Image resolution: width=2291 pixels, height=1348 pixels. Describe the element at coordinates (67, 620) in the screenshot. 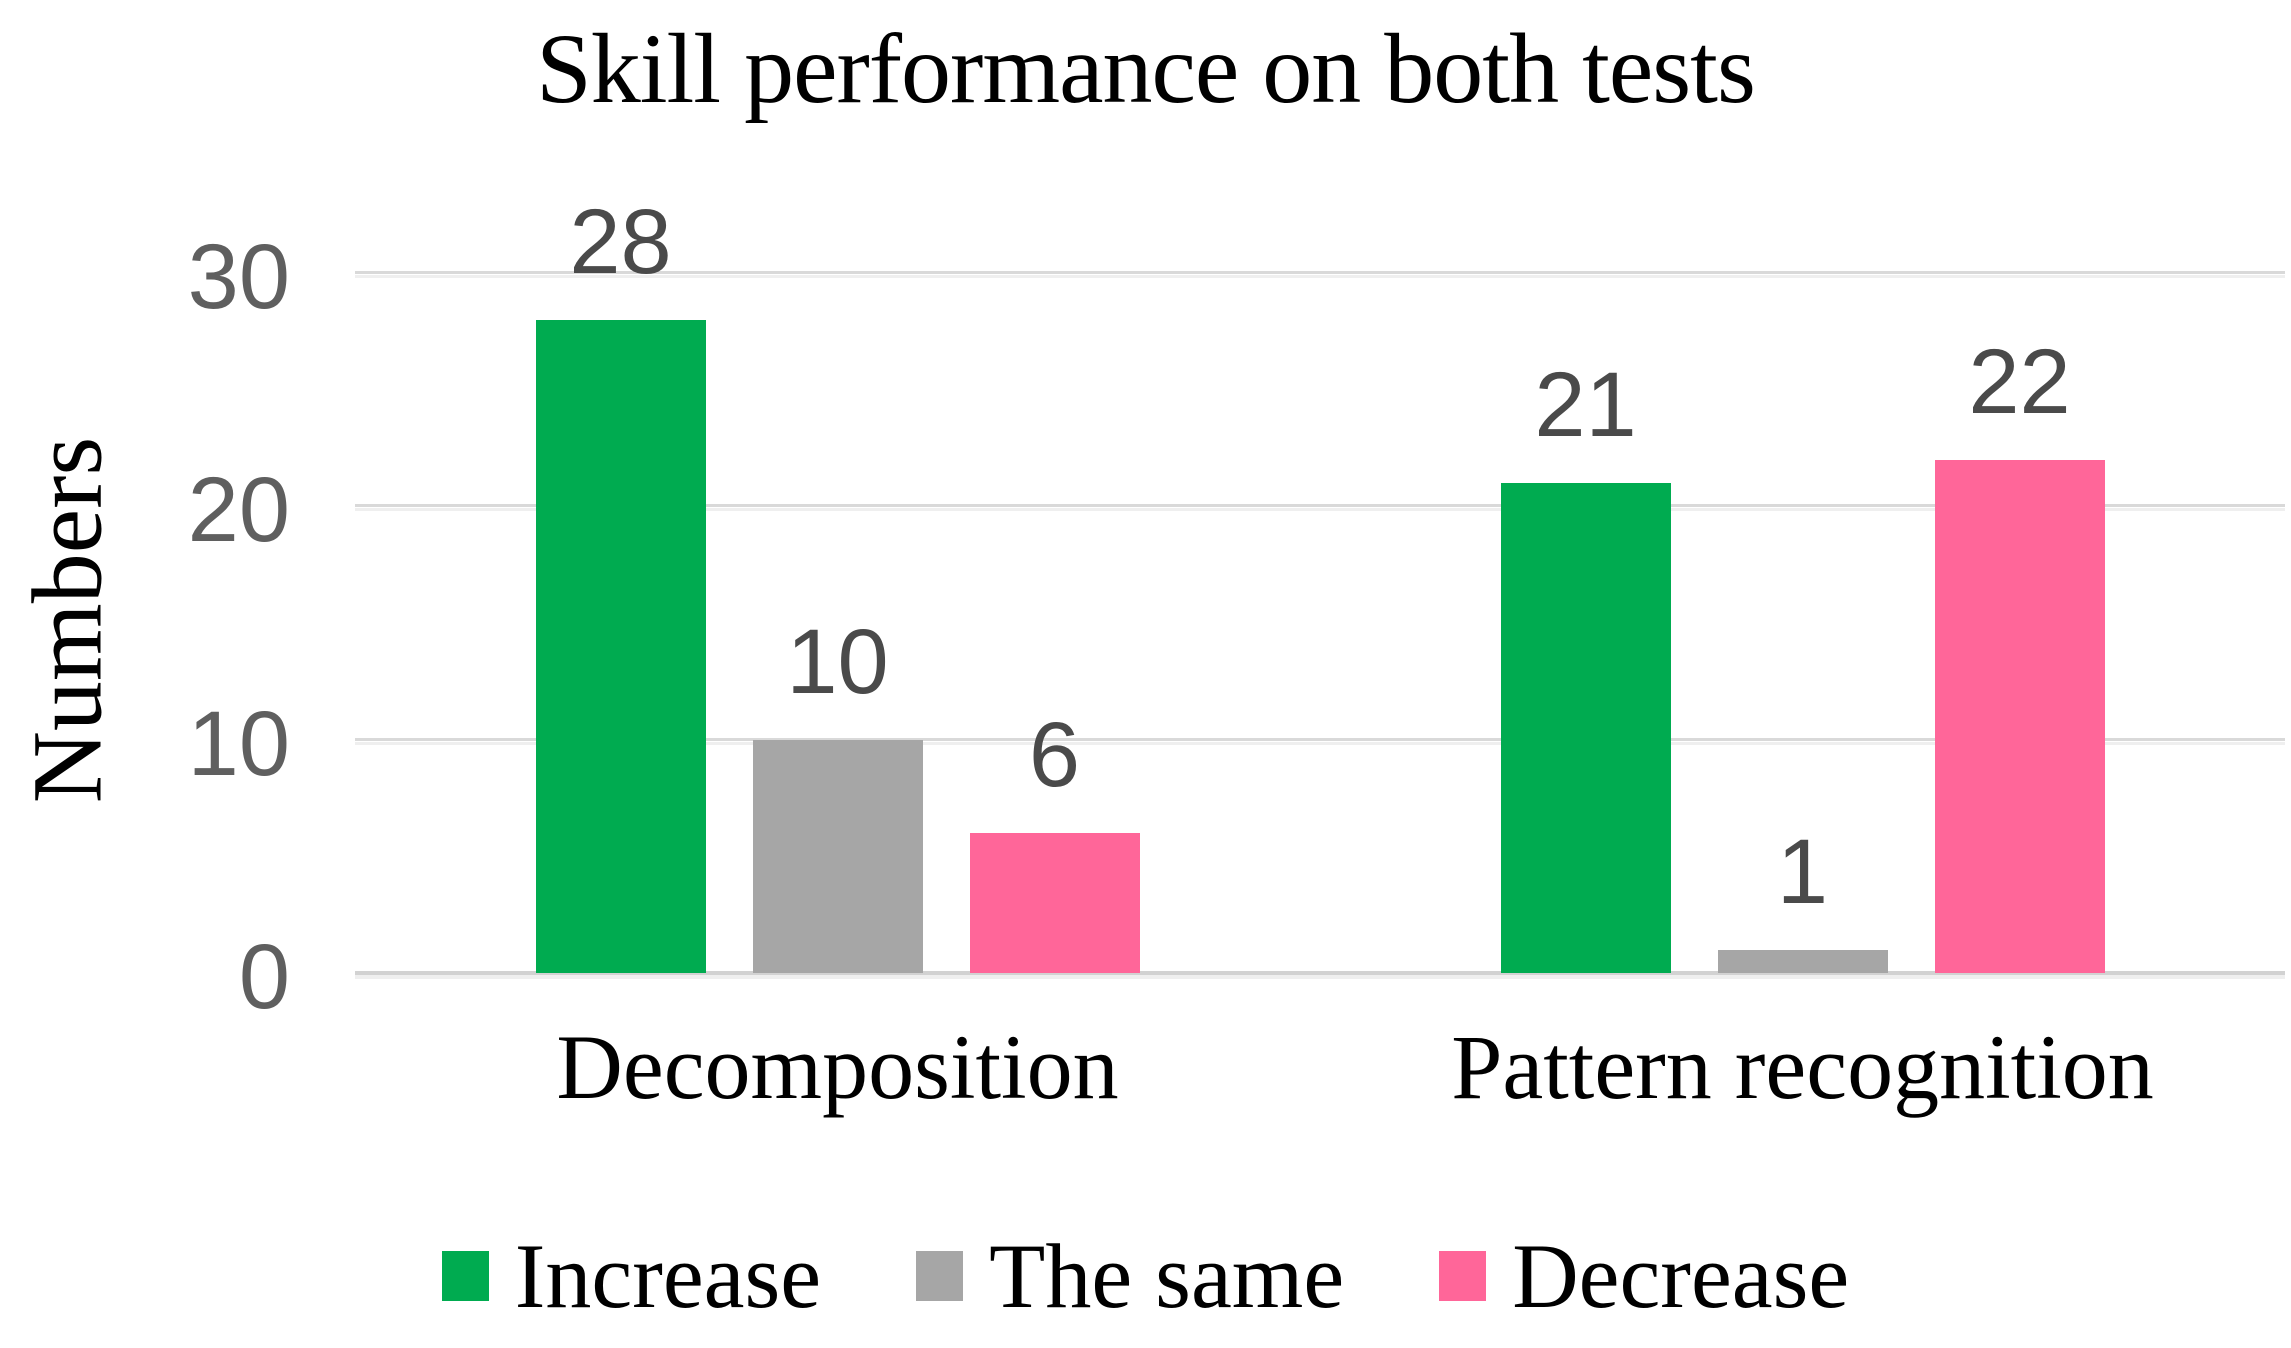

I see `y-axis-title-container: Numbers` at that location.